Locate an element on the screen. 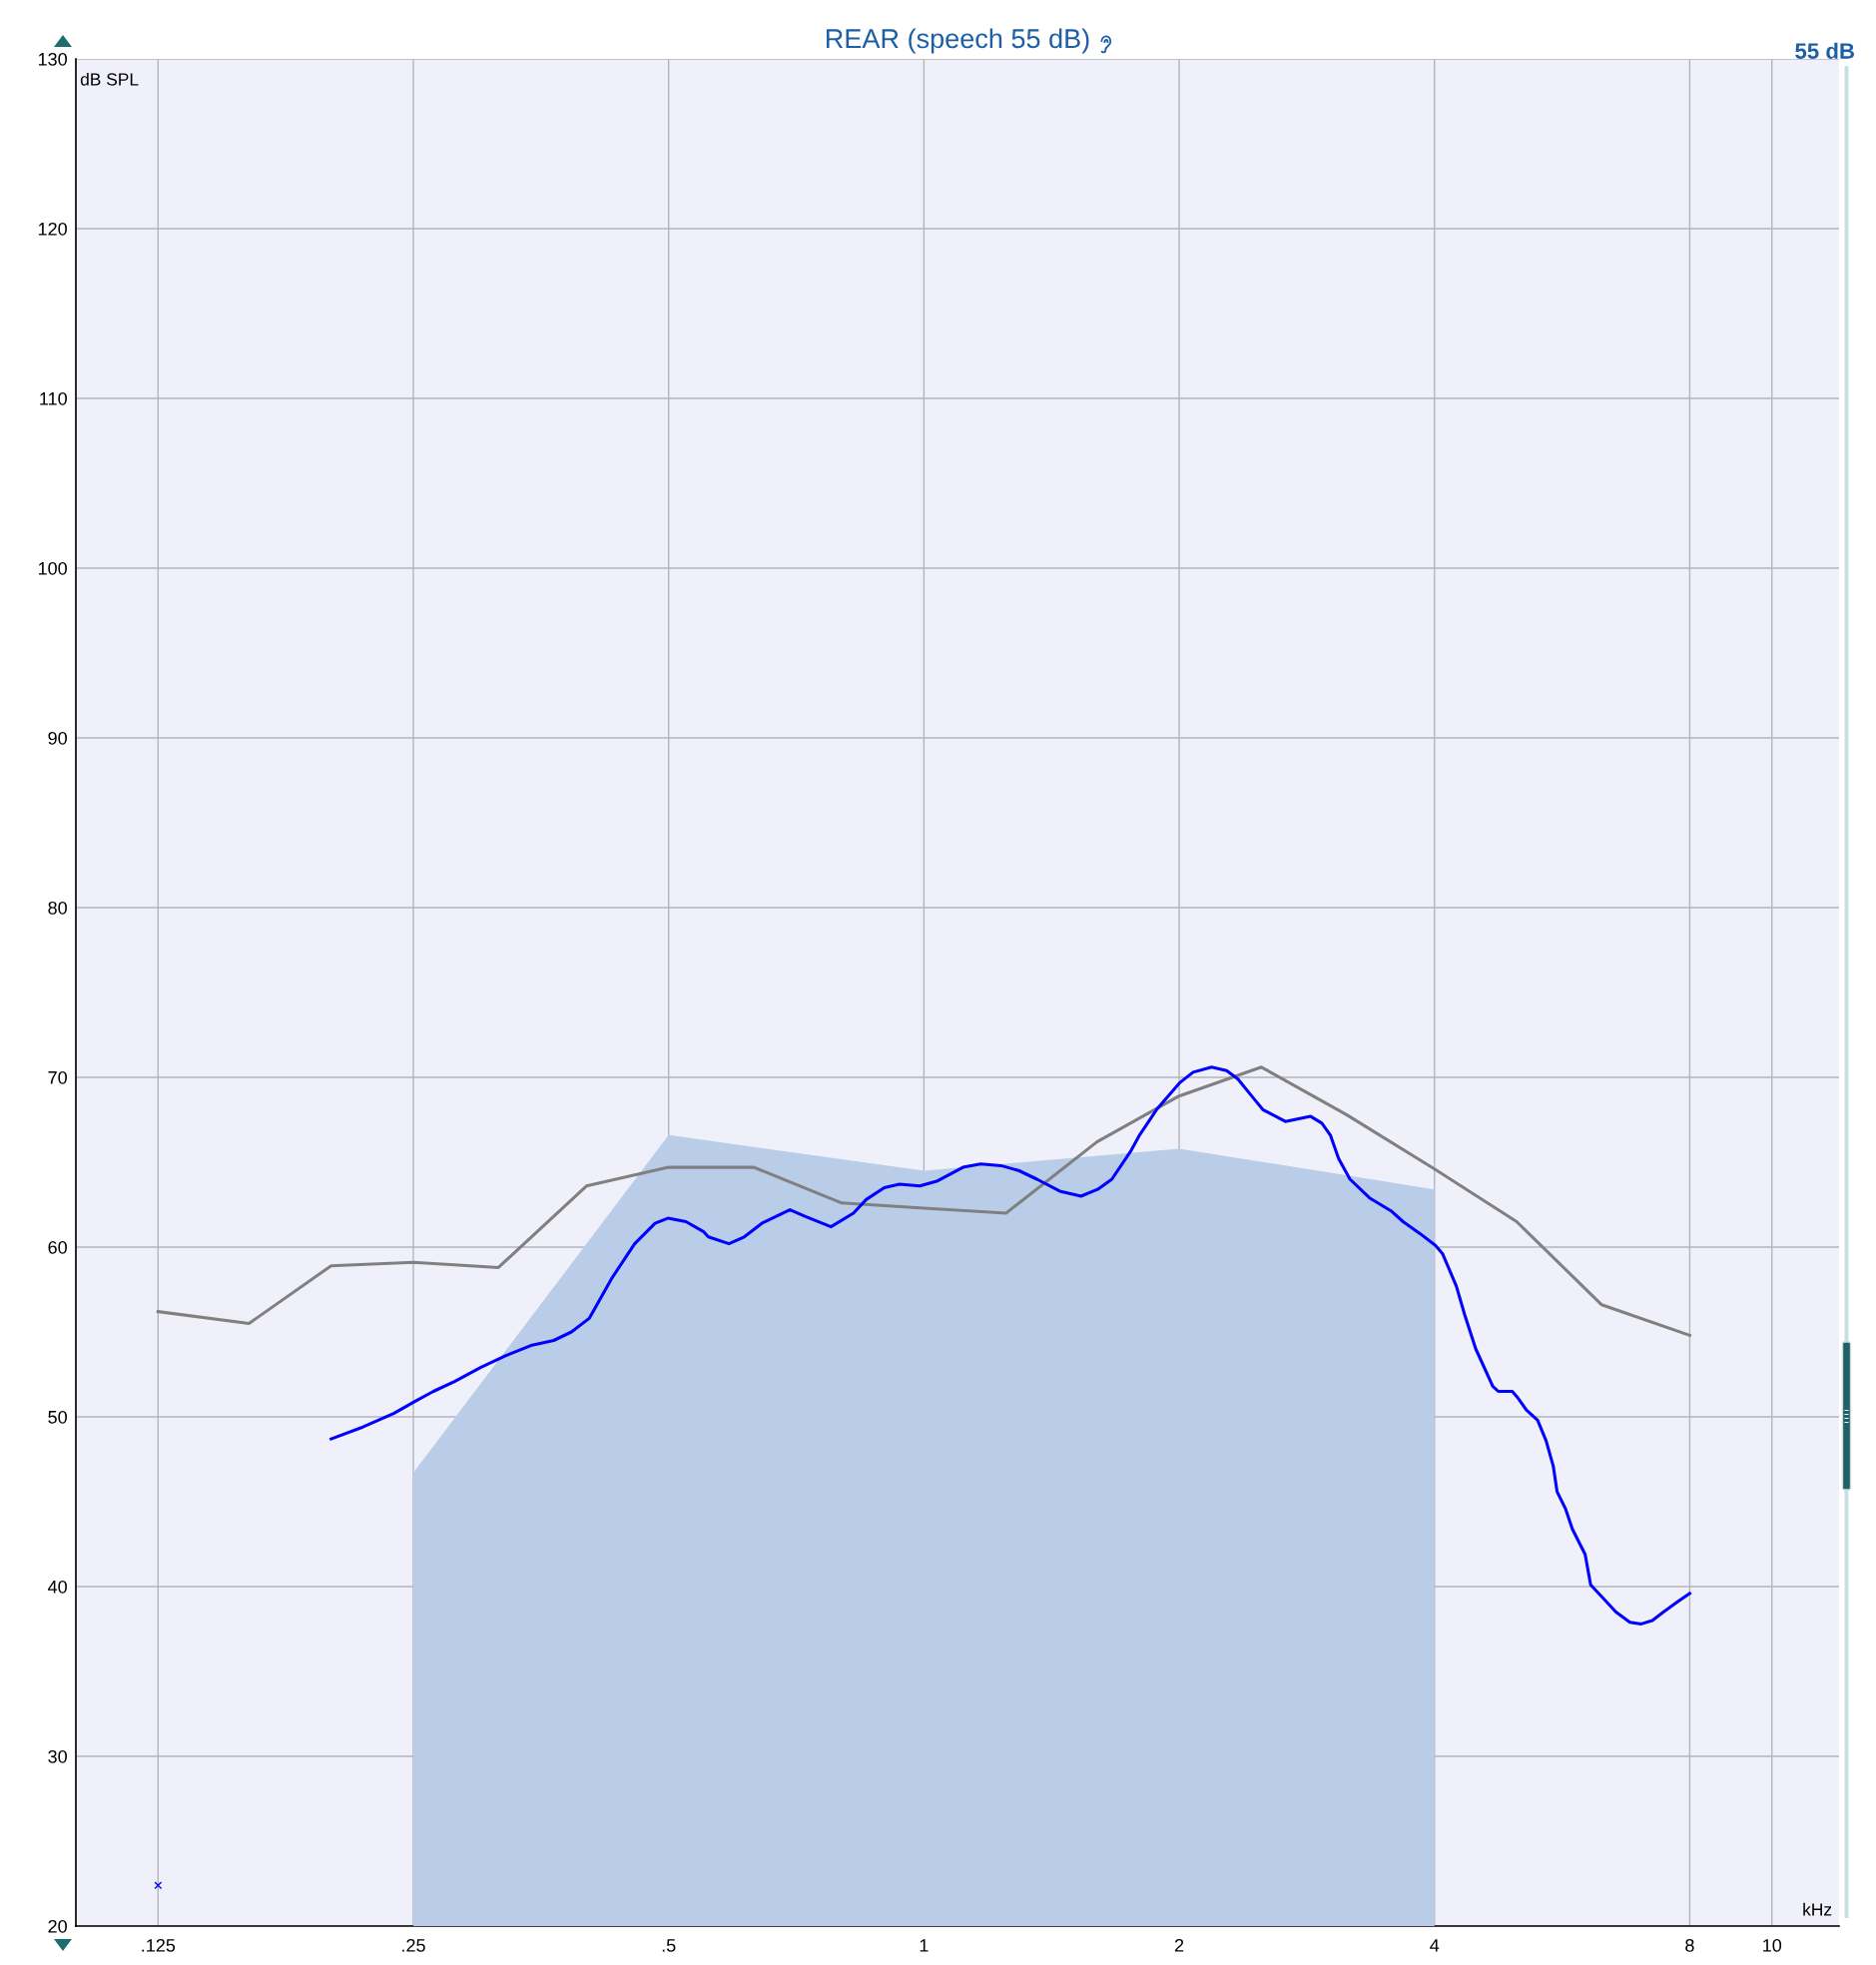 The width and height of the screenshot is (1876, 1965). y-tick-label: 120 is located at coordinates (52, 229).